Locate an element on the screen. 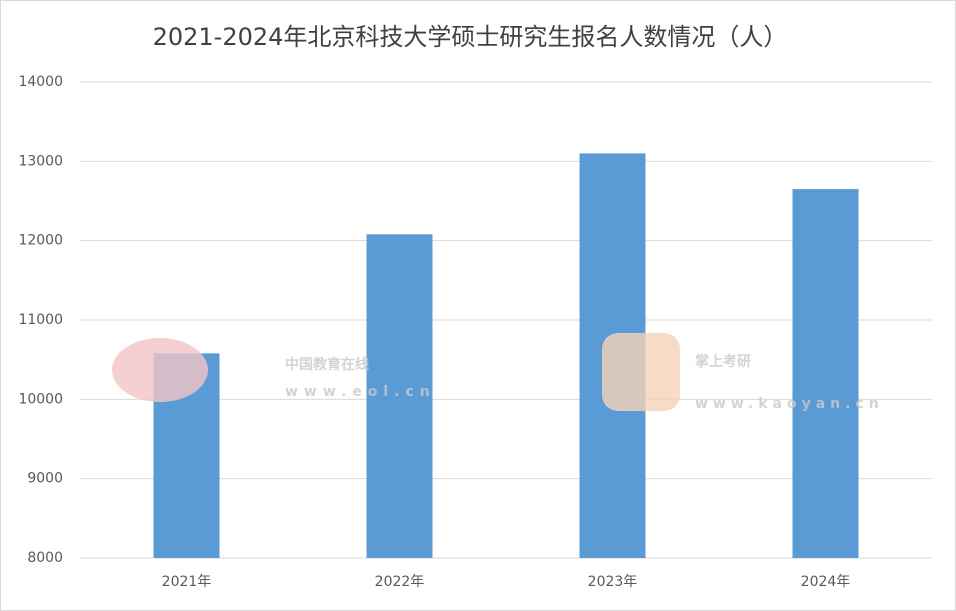 The image size is (956, 611). watermark-text: 掌上考研 is located at coordinates (723, 361).